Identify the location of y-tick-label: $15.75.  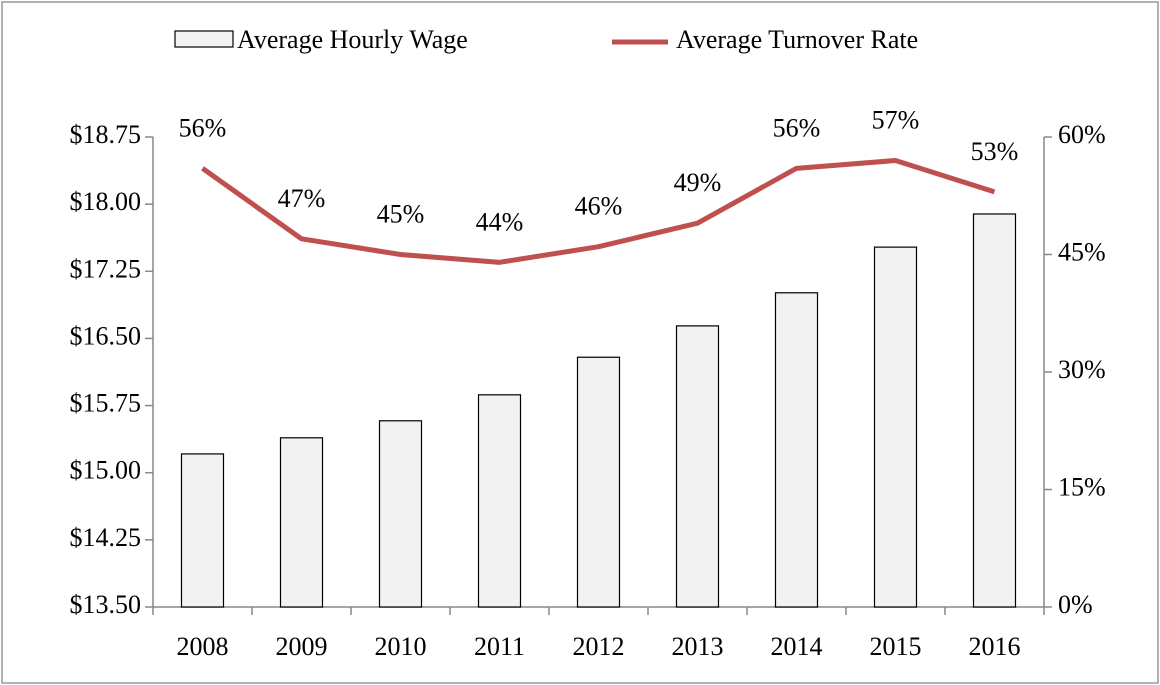
(106, 403).